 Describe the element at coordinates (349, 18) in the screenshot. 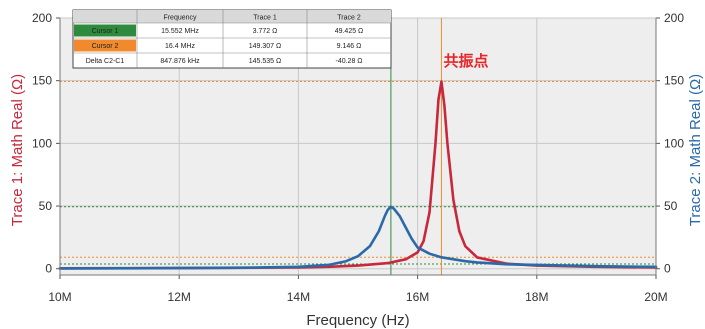

I see `cursor-table-header: Trace 2` at that location.